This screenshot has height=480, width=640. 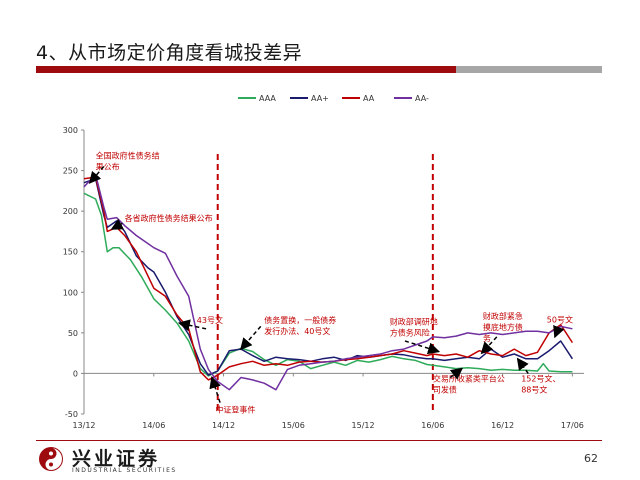 I want to click on x-tick-label: 17/06, so click(x=572, y=425).